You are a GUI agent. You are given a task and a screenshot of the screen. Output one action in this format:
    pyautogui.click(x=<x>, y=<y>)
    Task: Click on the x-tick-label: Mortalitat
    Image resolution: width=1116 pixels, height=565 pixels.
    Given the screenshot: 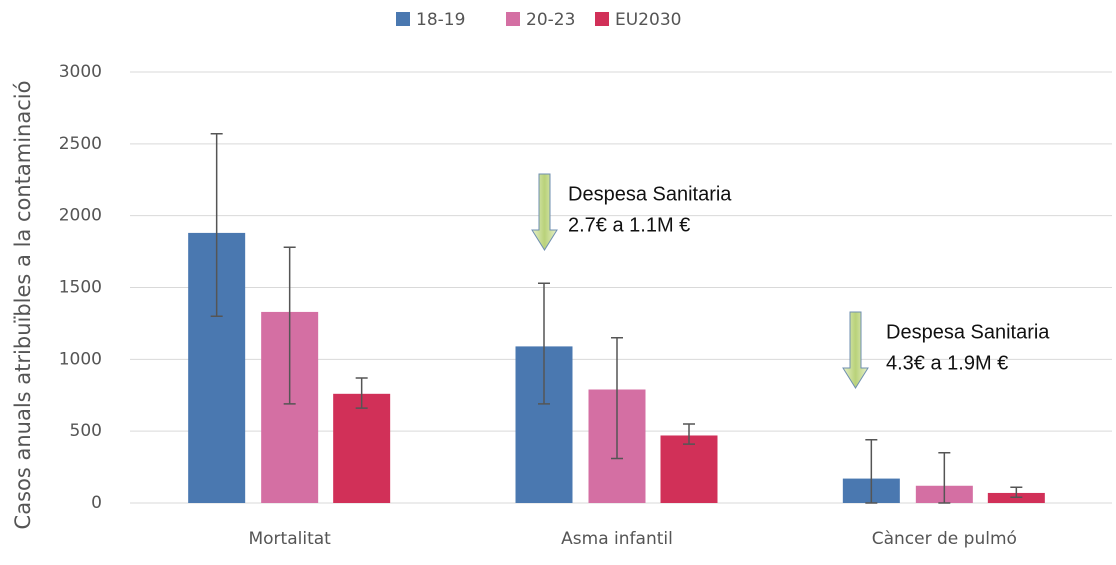 What is the action you would take?
    pyautogui.click(x=289, y=539)
    